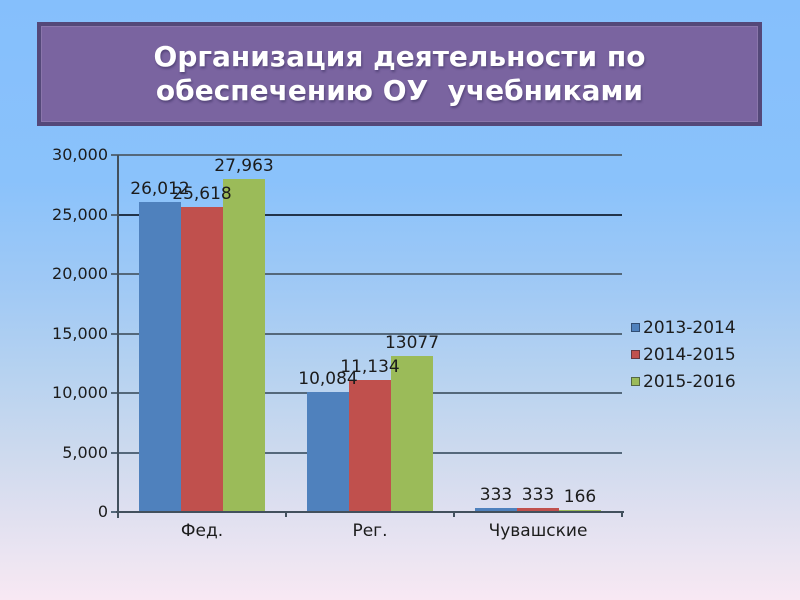 This screenshot has width=800, height=600. What do you see at coordinates (538, 531) in the screenshot?
I see `category-label-Чувашские: Чувашские` at bounding box center [538, 531].